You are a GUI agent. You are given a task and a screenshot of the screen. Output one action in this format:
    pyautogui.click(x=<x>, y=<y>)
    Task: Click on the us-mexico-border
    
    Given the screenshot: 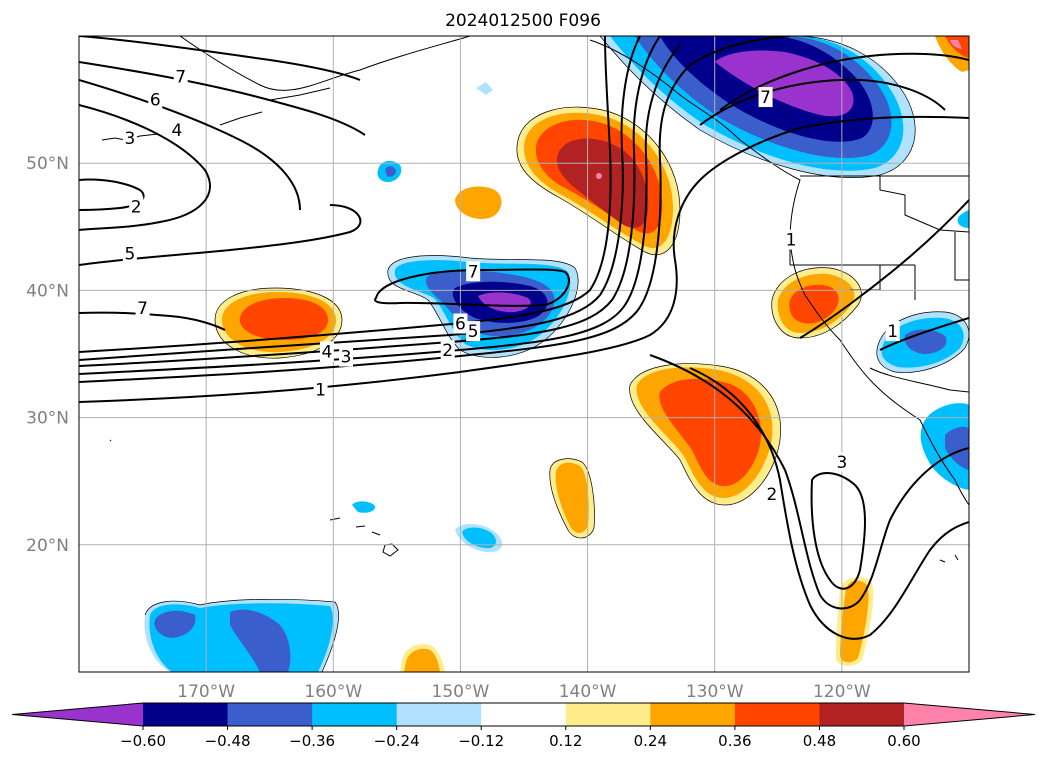 What is the action you would take?
    pyautogui.click(x=919, y=380)
    